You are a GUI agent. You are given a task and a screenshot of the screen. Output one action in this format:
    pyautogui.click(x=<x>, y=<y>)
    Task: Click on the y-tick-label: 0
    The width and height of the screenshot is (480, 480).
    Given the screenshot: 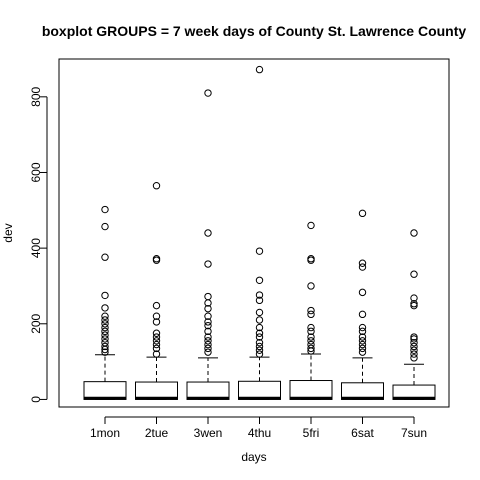 What is the action you would take?
    pyautogui.click(x=36, y=399)
    